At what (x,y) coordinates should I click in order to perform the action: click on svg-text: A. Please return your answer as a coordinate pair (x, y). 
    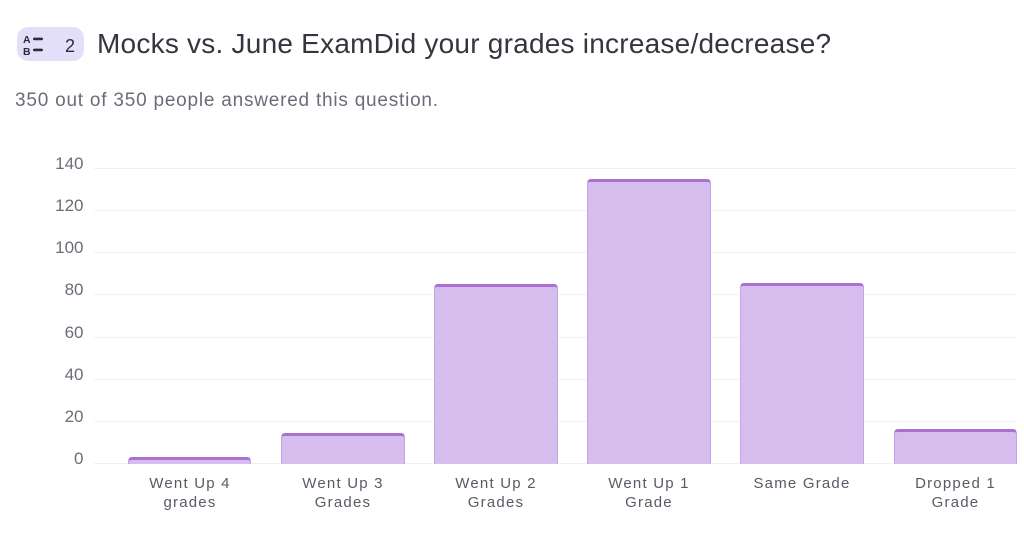
    Looking at the image, I should click on (27, 40).